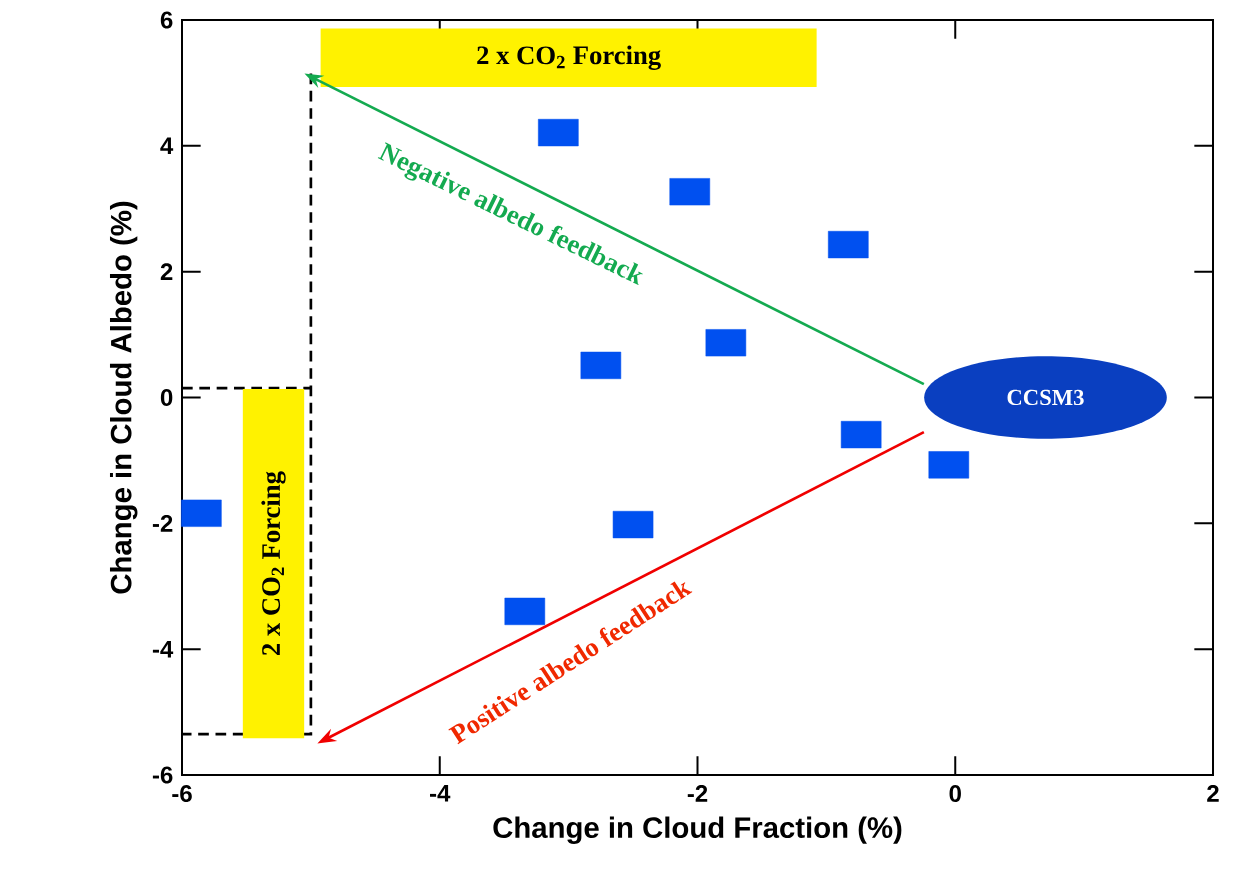 The height and width of the screenshot is (889, 1235). Describe the element at coordinates (697, 830) in the screenshot. I see `x-axis-title: Change in Cloud Fraction (%)` at that location.